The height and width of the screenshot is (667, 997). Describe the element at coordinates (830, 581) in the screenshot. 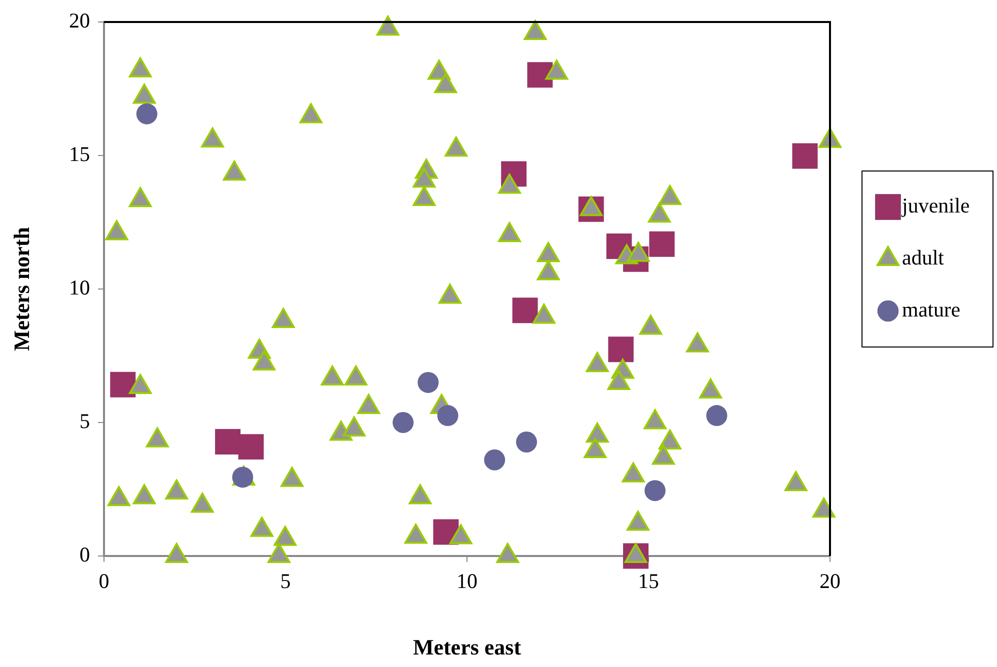

I see `x-tick-label: 20` at that location.